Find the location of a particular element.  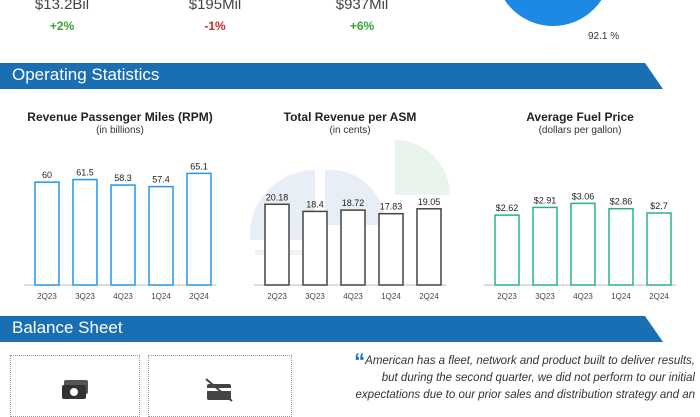

balance-card-debt is located at coordinates (220, 386).